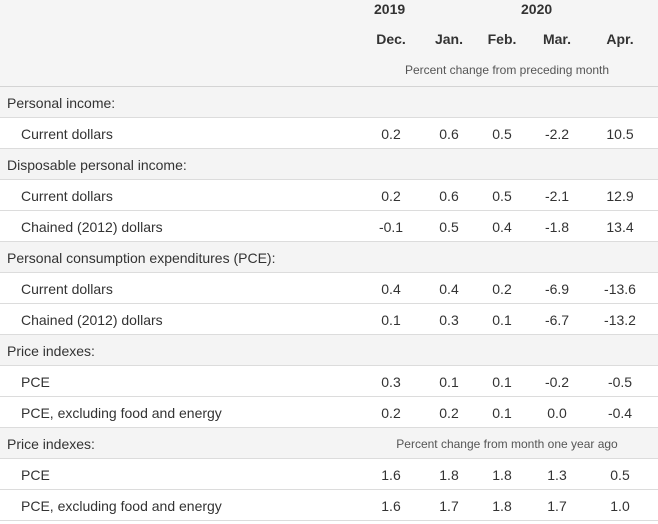 Image resolution: width=658 pixels, height=524 pixels. Describe the element at coordinates (329, 195) in the screenshot. I see `table-row: Current dollars 0.2 0.6 0.5 -2.1 12.9` at that location.